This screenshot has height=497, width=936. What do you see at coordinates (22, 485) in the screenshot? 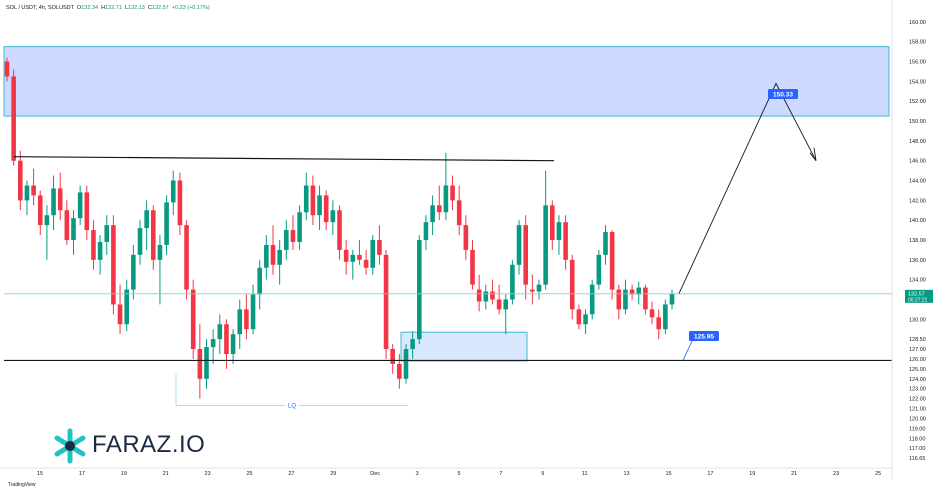
I see `tradingview-footer: TradingView` at bounding box center [22, 485].